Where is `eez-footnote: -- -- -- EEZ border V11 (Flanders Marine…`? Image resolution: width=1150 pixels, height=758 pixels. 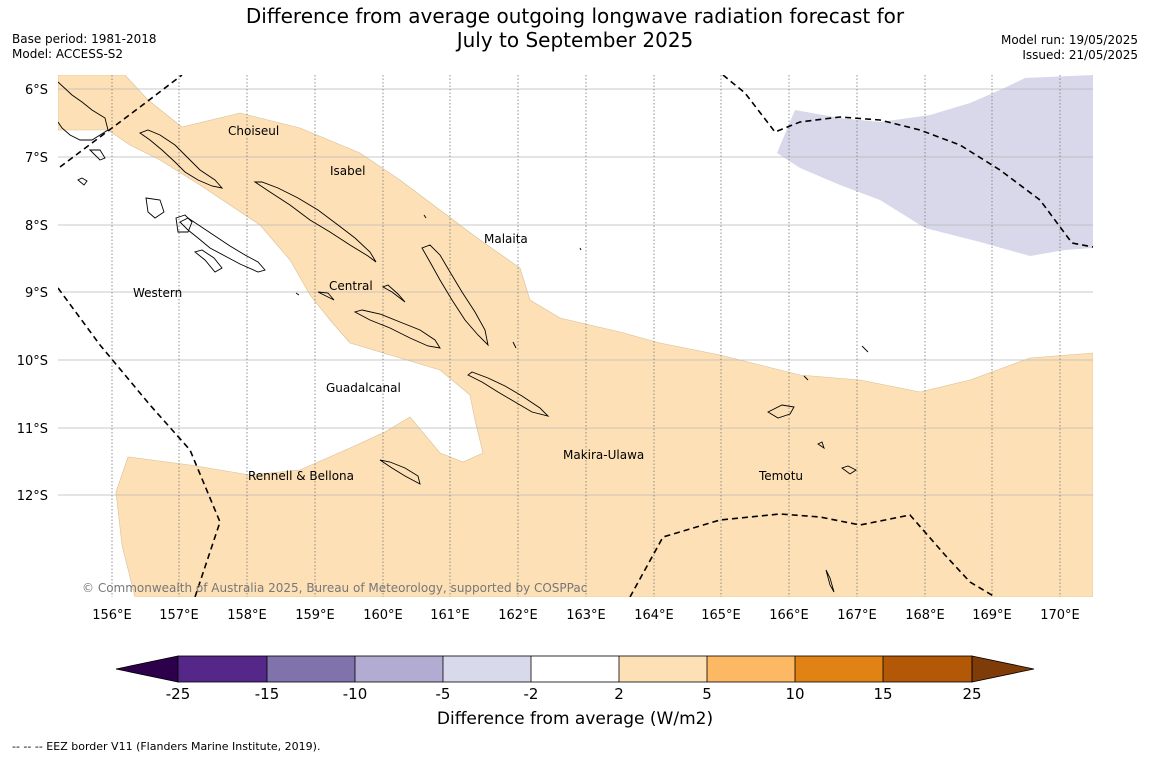
eez-footnote: -- -- -- EEZ border V11 (Flanders Marine… is located at coordinates (166, 746).